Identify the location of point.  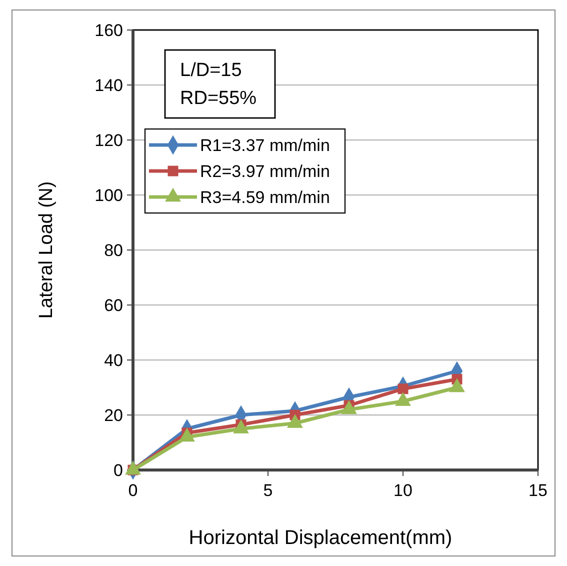
(403, 389).